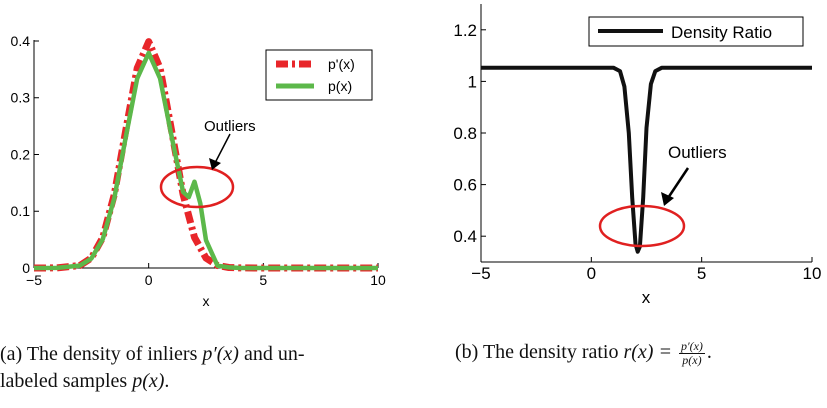  Describe the element at coordinates (21, 211) in the screenshot. I see `y-tick-label: 0.1` at that location.